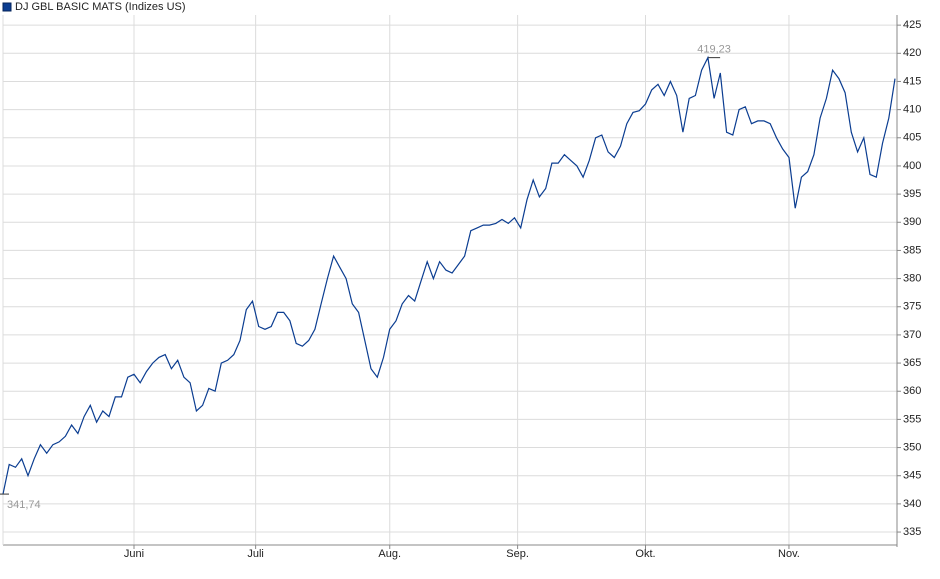 The width and height of the screenshot is (940, 579). Describe the element at coordinates (912, 53) in the screenshot. I see `y-tick-label: 420` at that location.